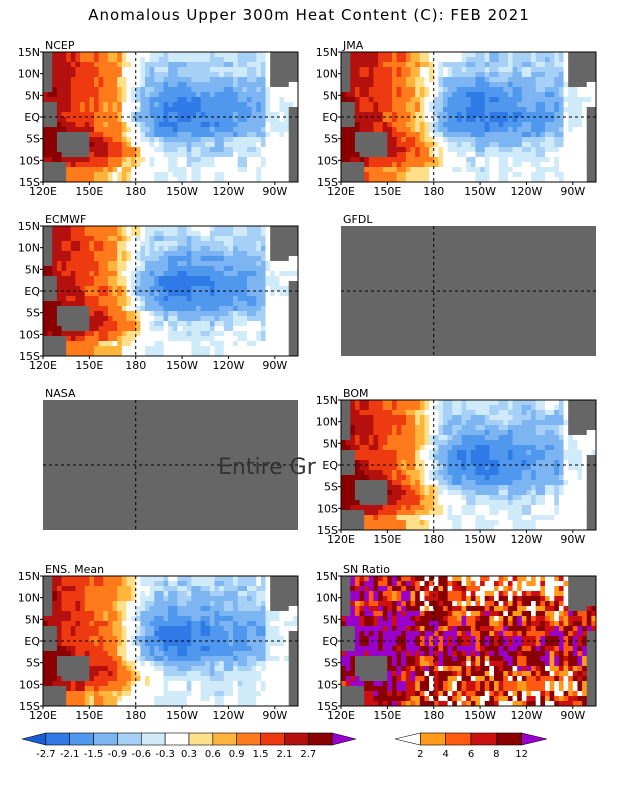 The width and height of the screenshot is (618, 800). Describe the element at coordinates (170, 458) in the screenshot. I see `panel-nasa: NASA` at that location.